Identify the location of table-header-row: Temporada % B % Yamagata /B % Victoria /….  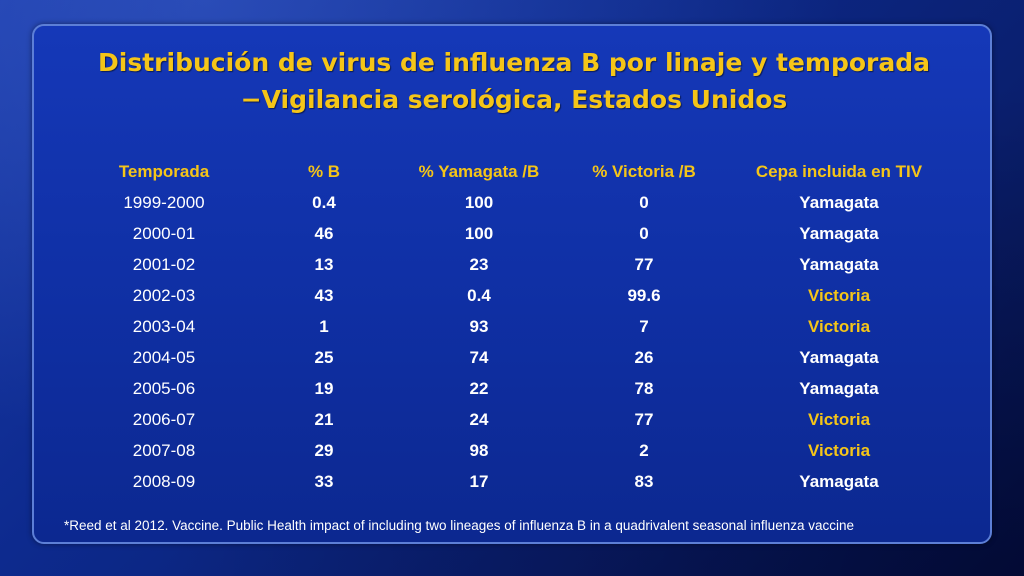
(514, 171).